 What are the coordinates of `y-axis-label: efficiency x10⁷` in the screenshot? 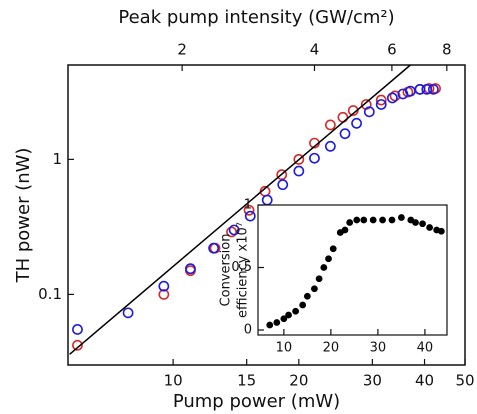 It's located at (243, 270).